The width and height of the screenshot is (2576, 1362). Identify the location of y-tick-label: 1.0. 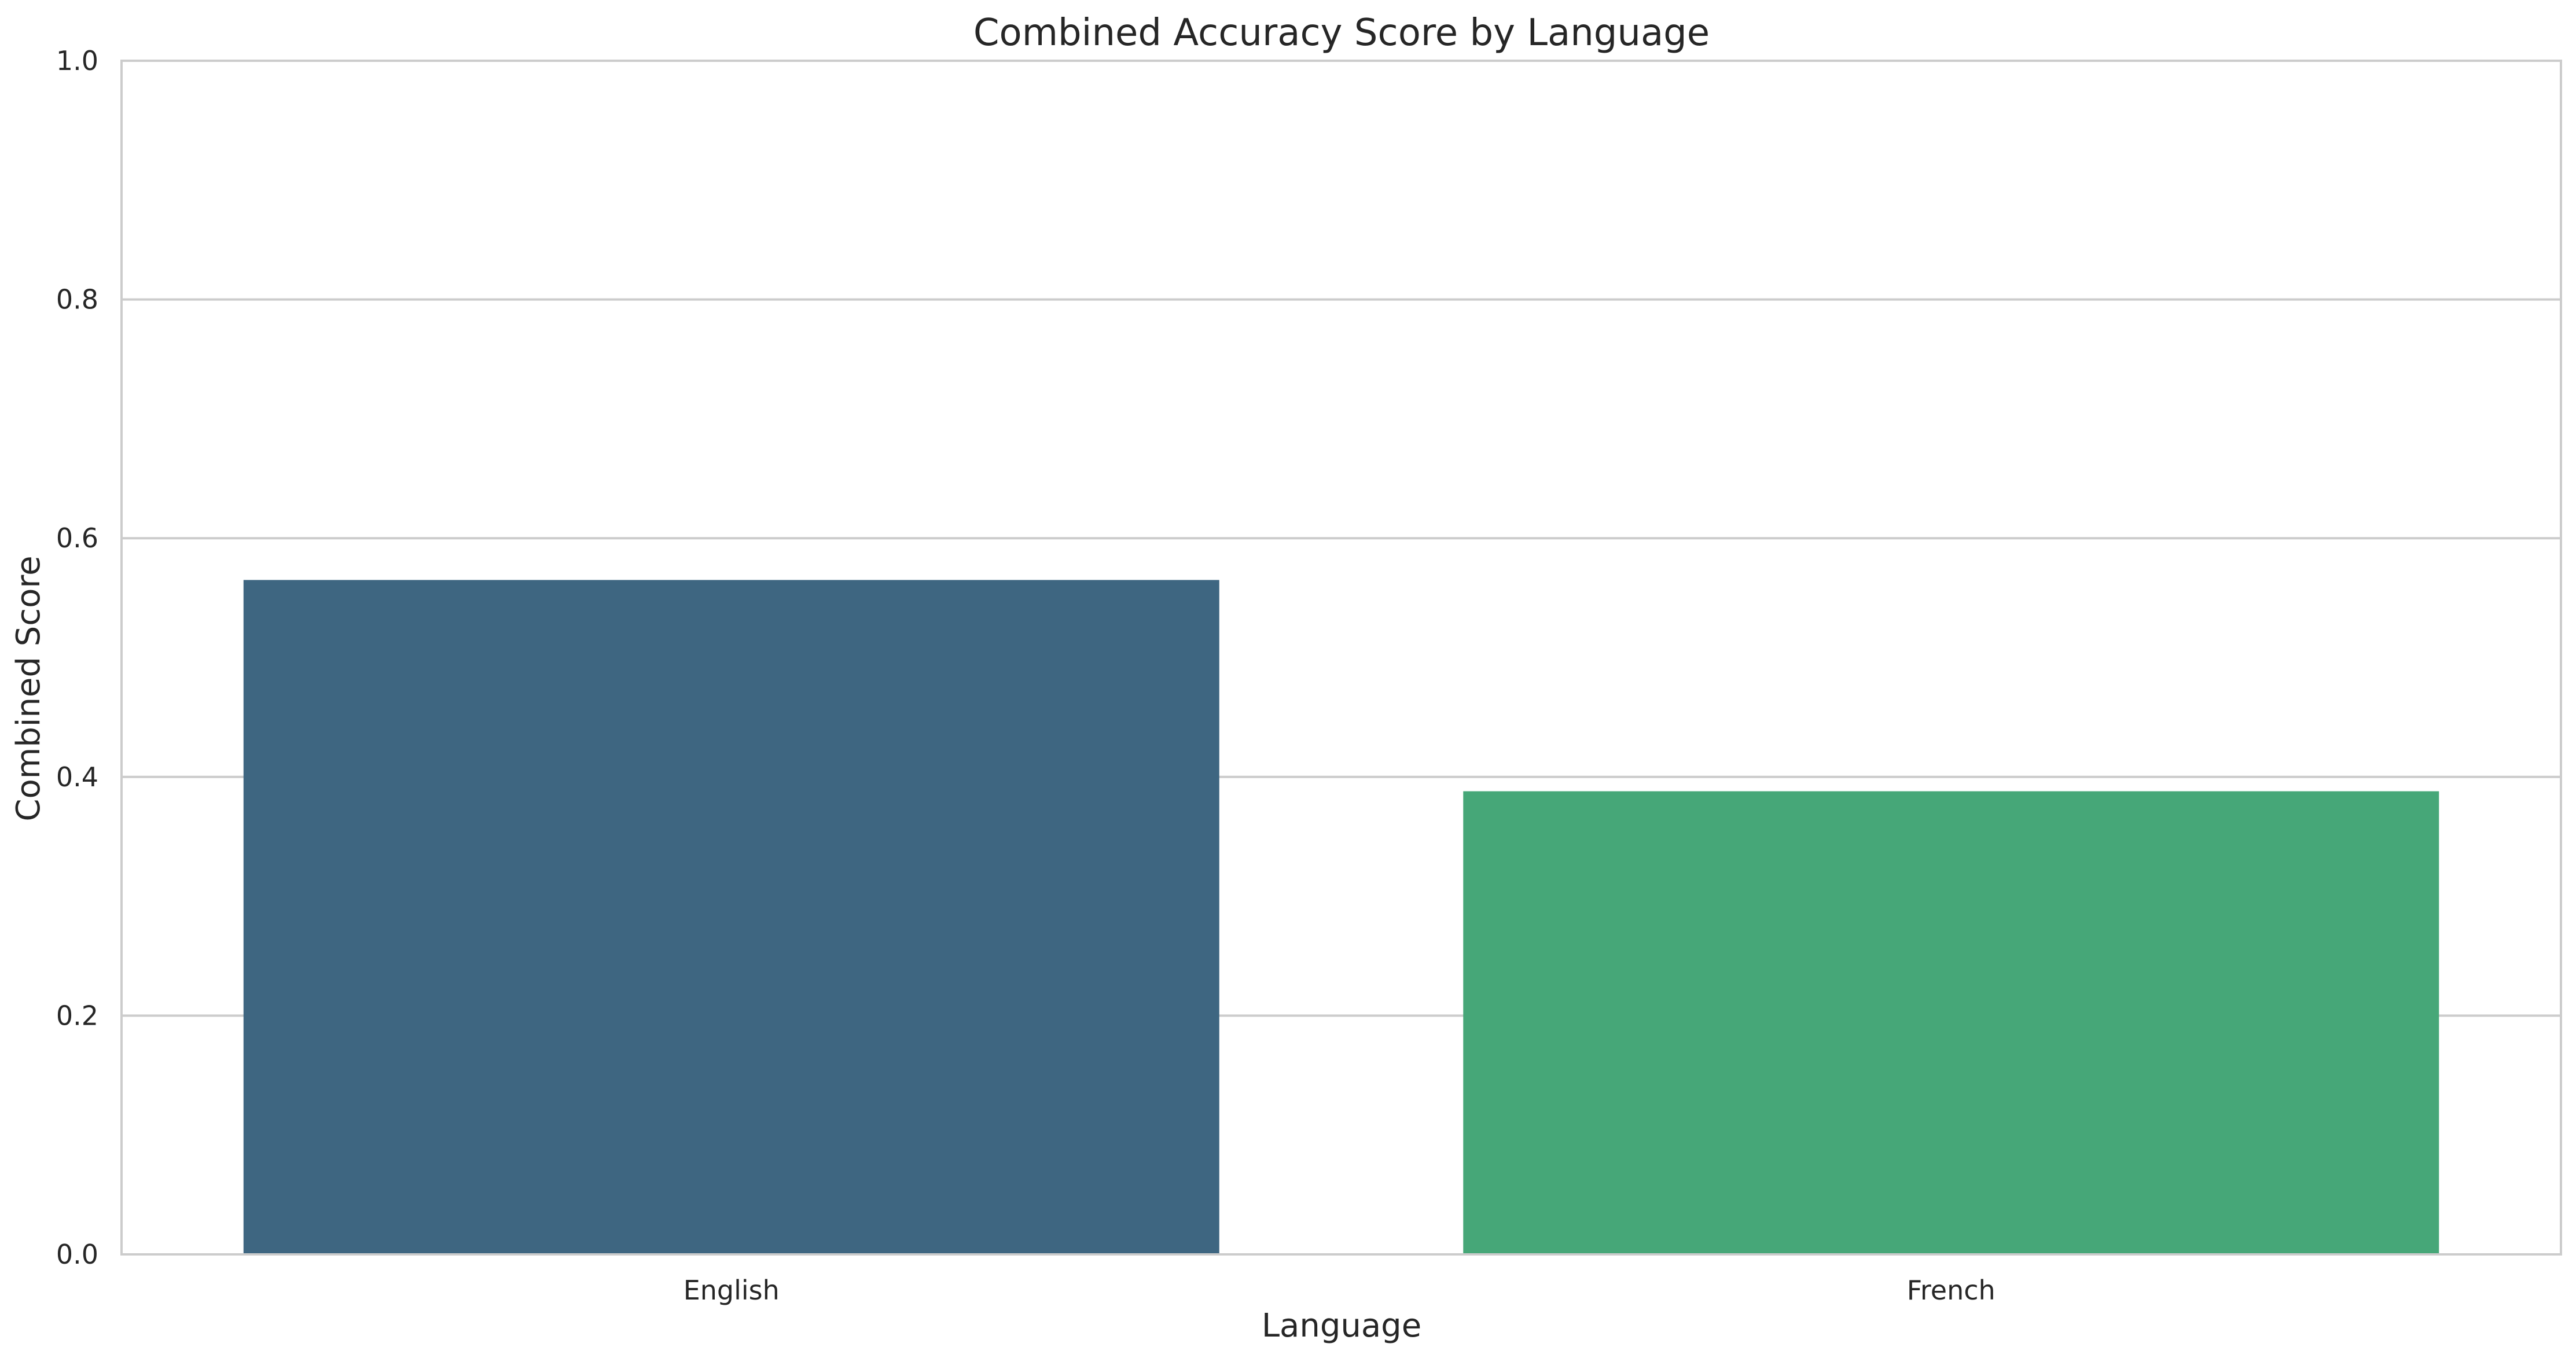
(77, 61).